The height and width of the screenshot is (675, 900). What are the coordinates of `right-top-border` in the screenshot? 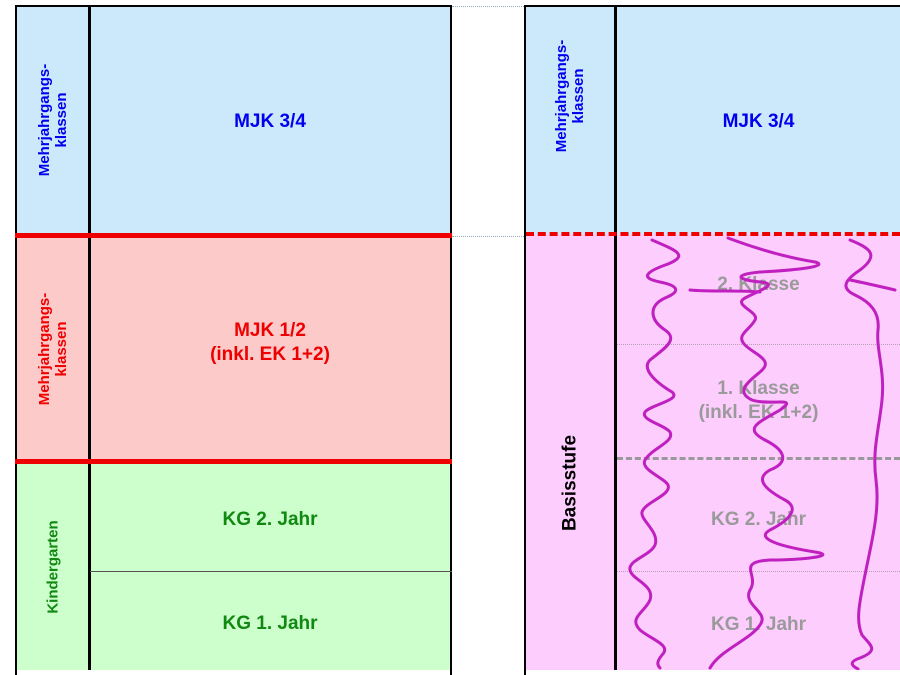 It's located at (712, 6).